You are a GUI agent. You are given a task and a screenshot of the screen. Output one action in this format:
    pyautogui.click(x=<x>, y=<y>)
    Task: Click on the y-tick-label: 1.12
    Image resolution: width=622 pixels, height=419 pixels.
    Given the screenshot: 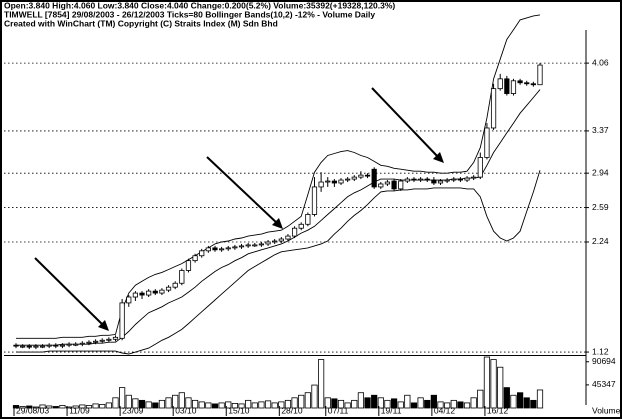 What is the action you would take?
    pyautogui.click(x=600, y=351)
    